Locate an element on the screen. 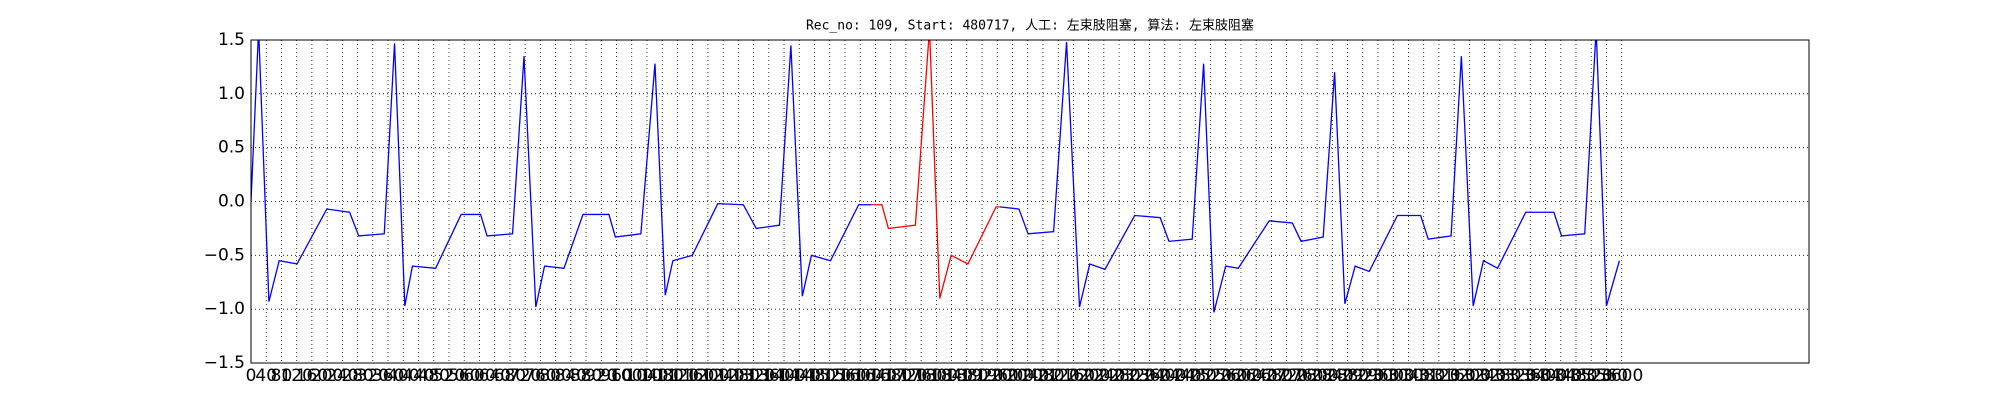 This screenshot has width=2000, height=400. x-tick-label: 1840 is located at coordinates (951, 376).